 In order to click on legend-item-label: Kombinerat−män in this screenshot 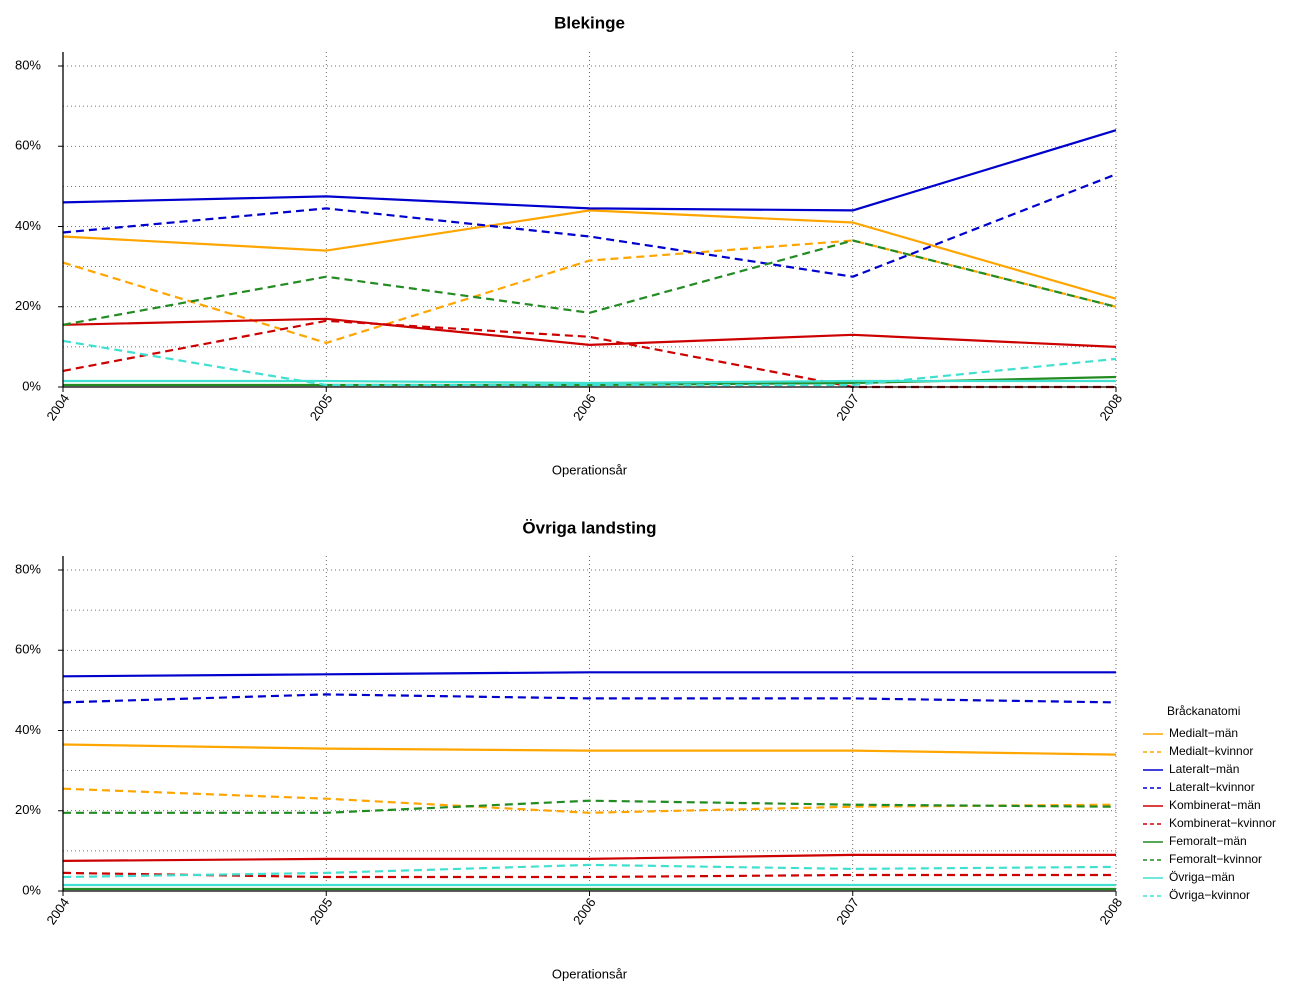, I will do `click(1215, 805)`.